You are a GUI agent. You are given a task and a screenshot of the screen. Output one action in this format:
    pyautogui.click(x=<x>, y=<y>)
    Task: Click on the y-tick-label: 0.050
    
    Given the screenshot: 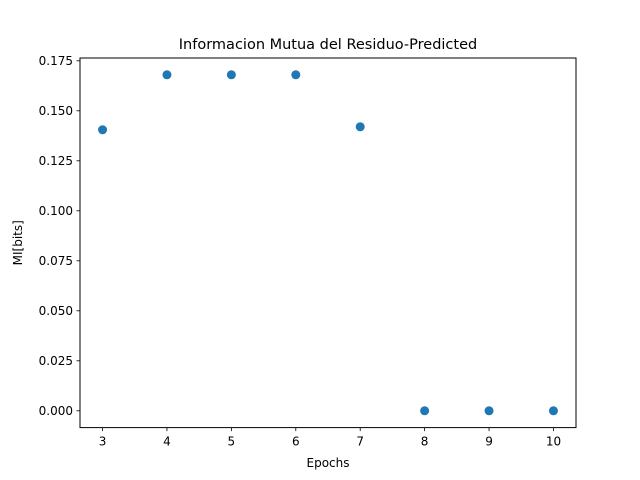 What is the action you would take?
    pyautogui.click(x=56, y=311)
    